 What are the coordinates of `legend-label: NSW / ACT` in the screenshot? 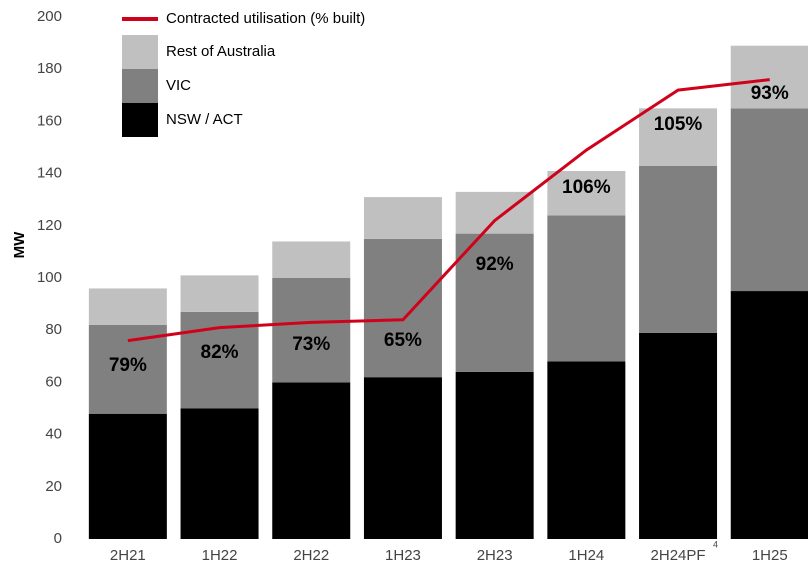 It's located at (204, 119).